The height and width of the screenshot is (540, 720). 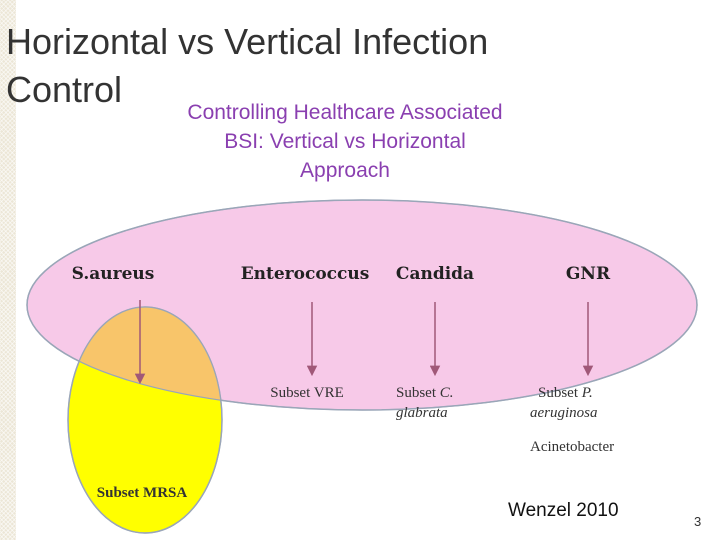 I want to click on subset-pseudomonas-genus: P., so click(x=587, y=393).